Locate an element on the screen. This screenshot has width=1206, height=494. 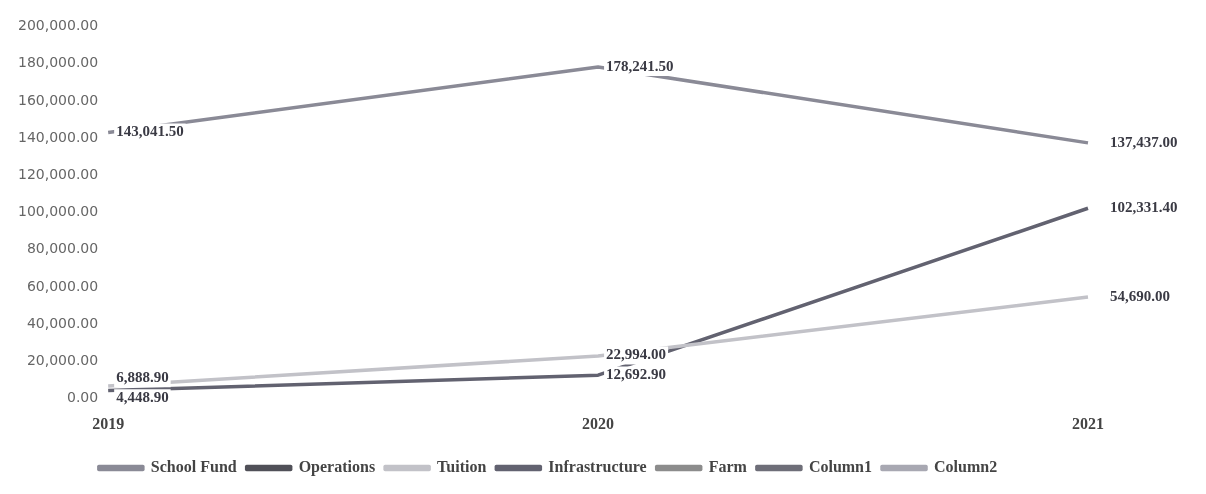
legend-label: Column2 is located at coordinates (966, 467).